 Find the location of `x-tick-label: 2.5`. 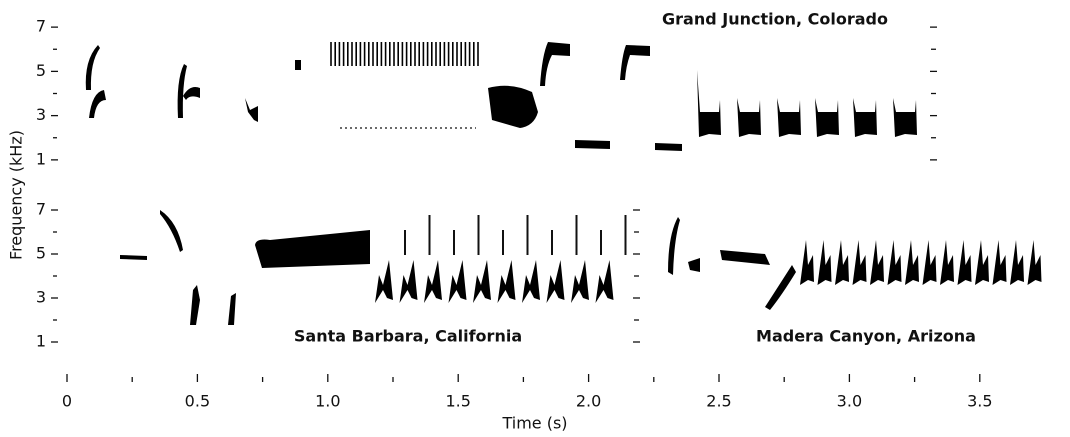

x-tick-label: 2.5 is located at coordinates (718, 401).